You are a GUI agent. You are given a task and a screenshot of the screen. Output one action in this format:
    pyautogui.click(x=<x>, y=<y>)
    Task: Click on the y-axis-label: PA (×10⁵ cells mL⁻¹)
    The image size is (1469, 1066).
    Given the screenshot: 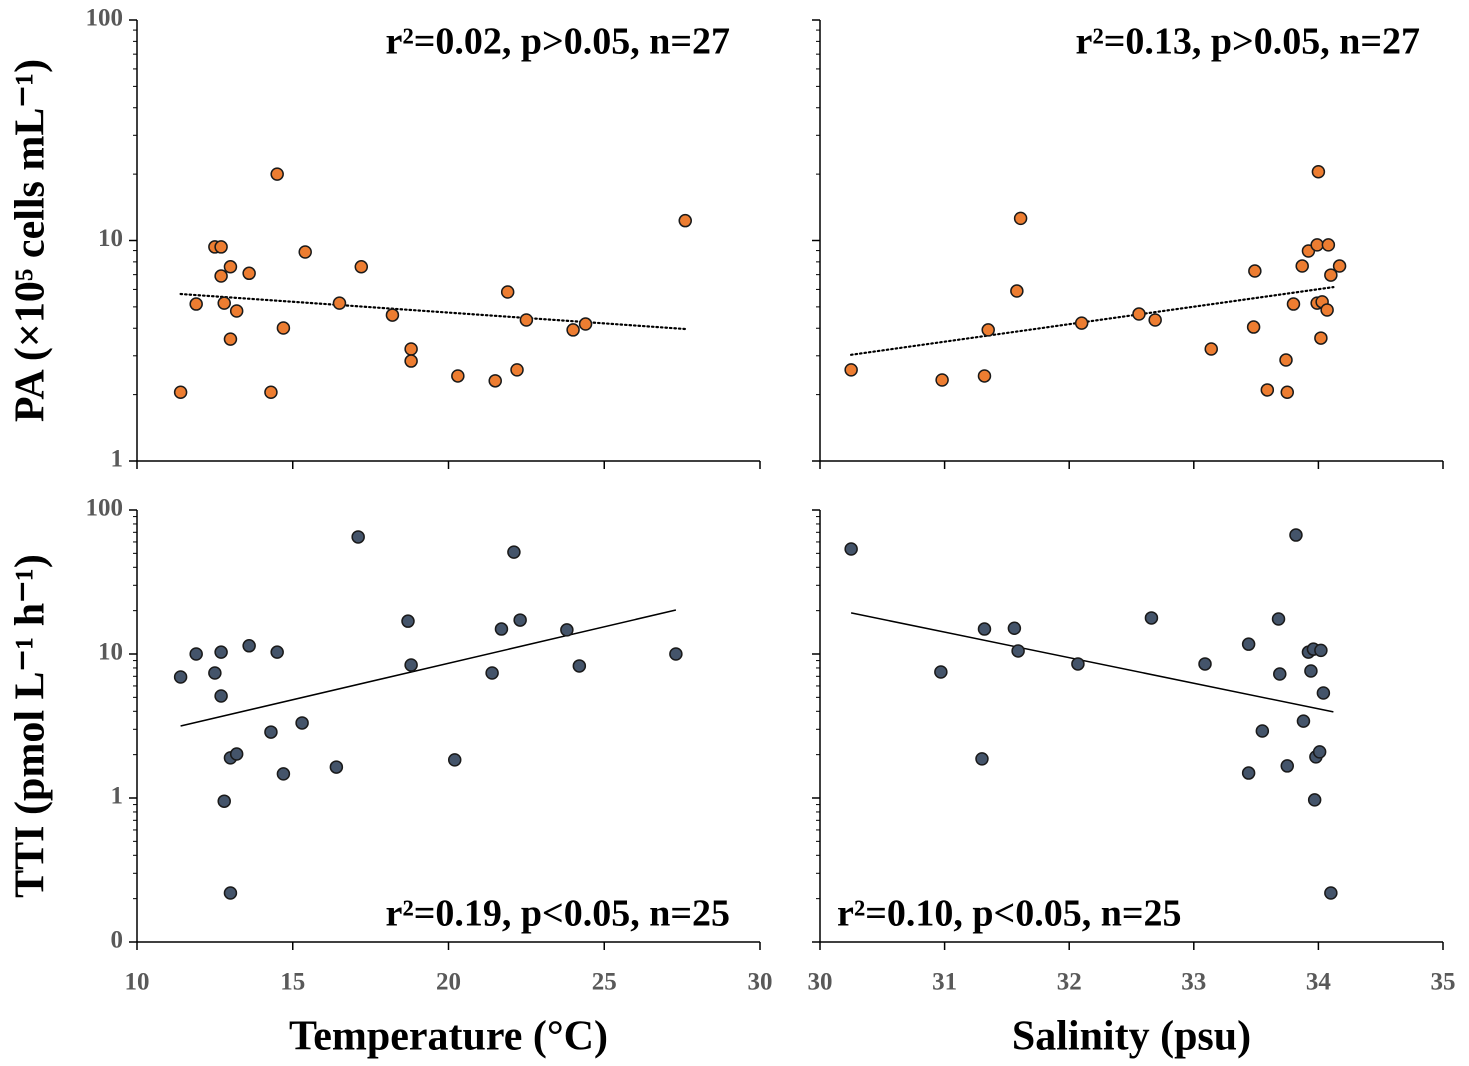 What is the action you would take?
    pyautogui.click(x=31, y=240)
    